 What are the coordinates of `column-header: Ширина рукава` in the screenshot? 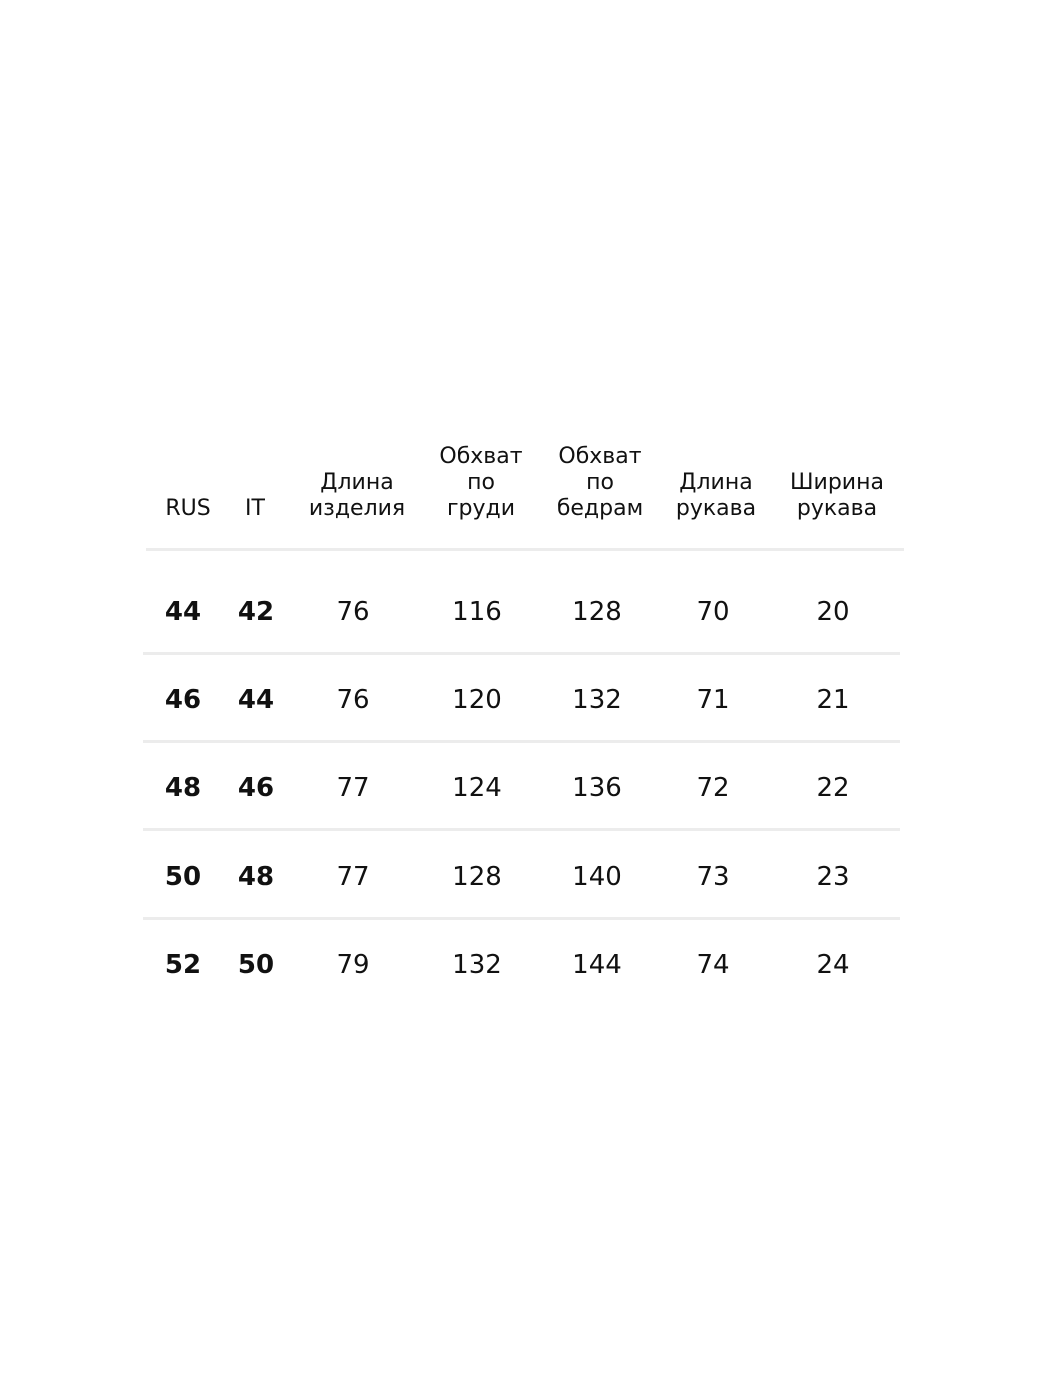 It's located at (837, 495).